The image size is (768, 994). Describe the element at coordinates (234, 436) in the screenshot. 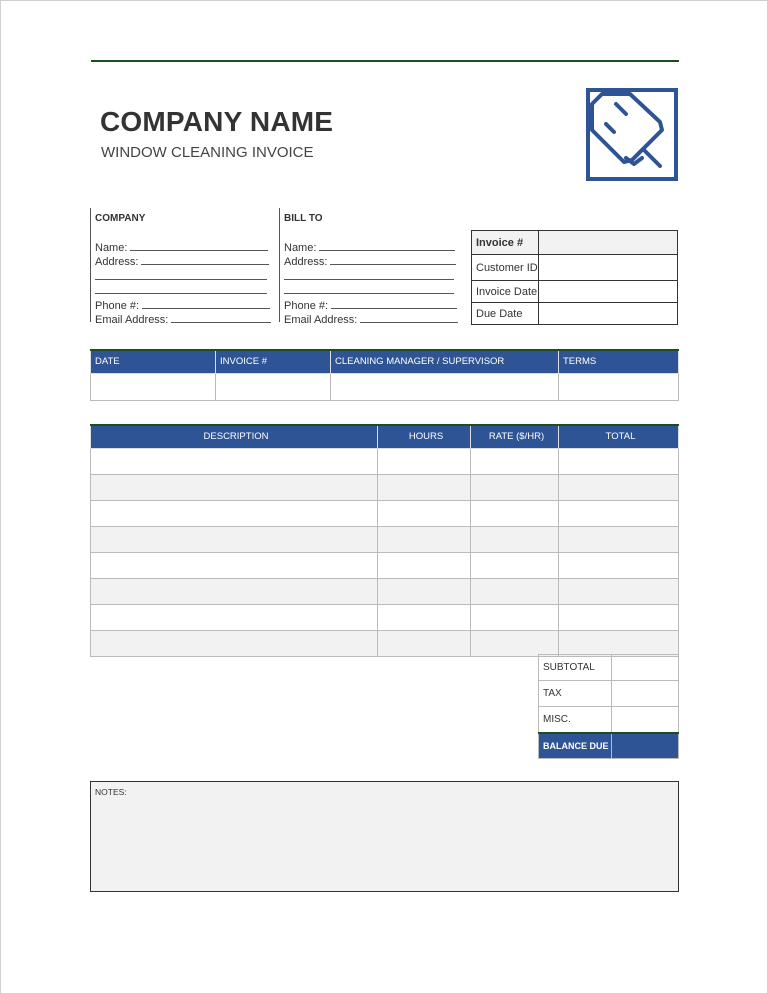

I see `header-description: DESCRIPTION` at that location.